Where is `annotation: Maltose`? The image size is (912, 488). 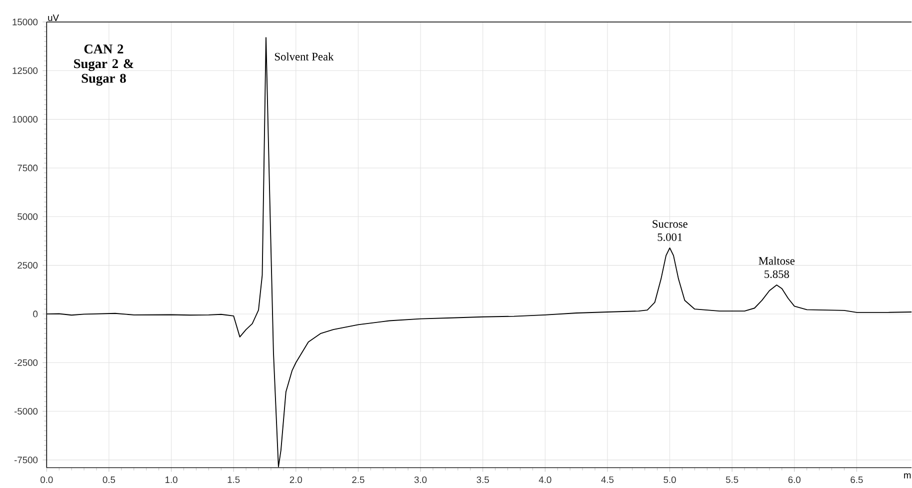
annotation: Maltose is located at coordinates (776, 260).